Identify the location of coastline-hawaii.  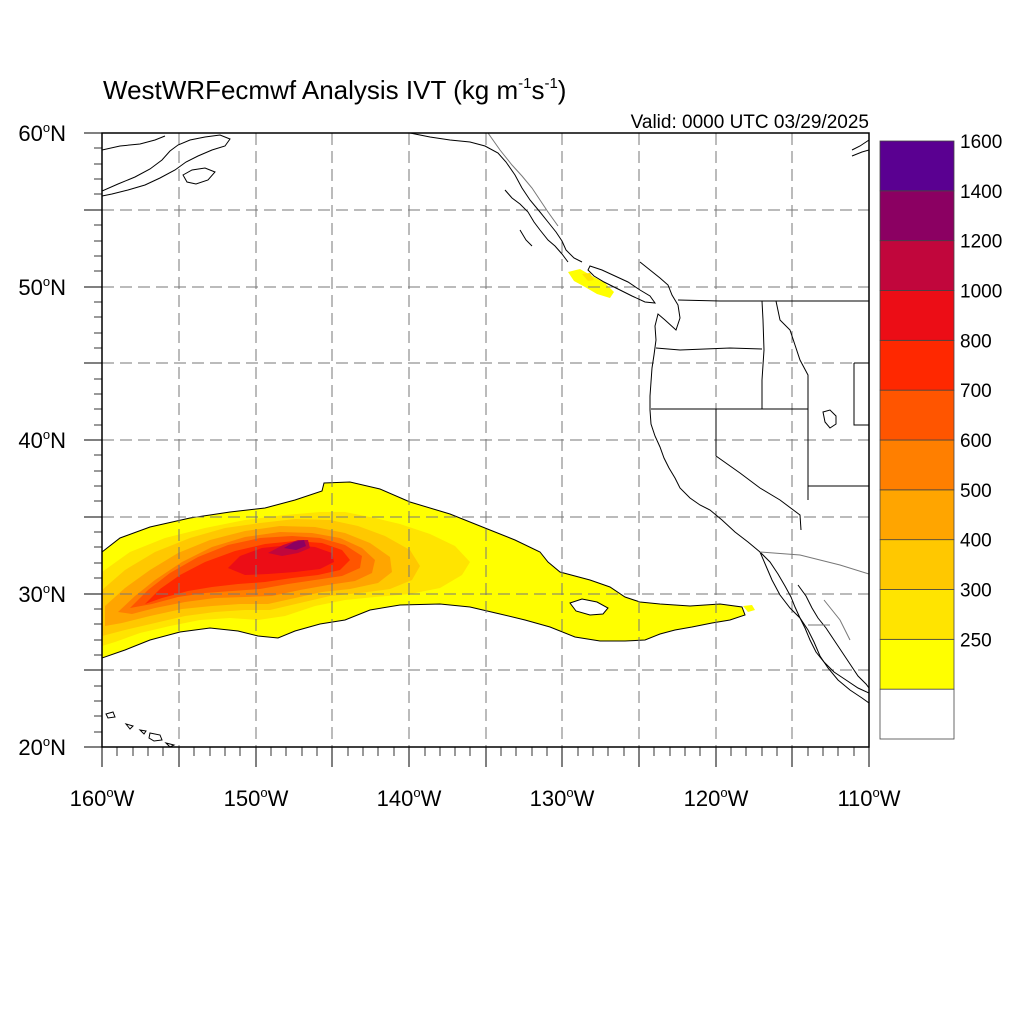
(140, 729).